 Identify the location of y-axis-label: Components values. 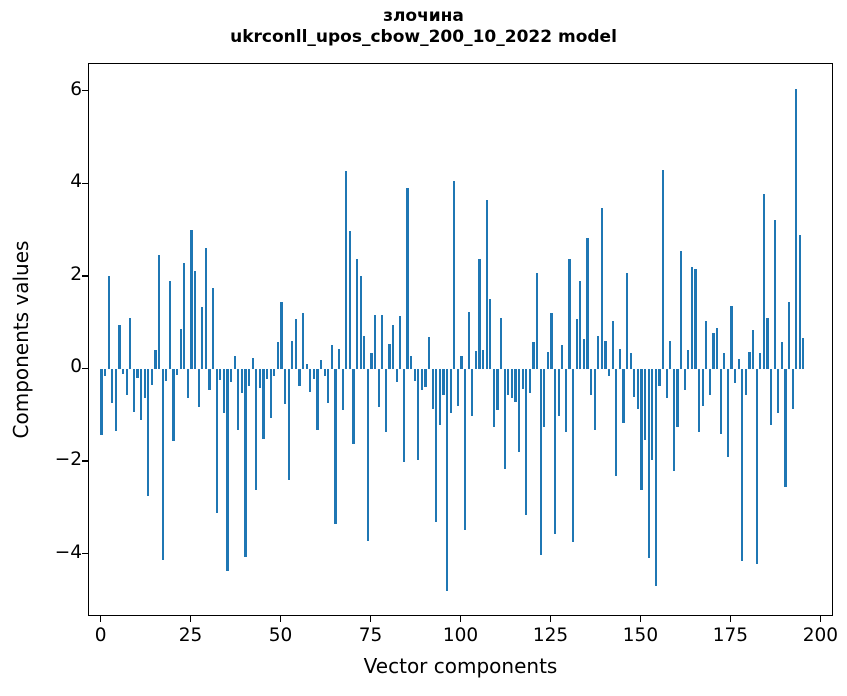
(21, 339).